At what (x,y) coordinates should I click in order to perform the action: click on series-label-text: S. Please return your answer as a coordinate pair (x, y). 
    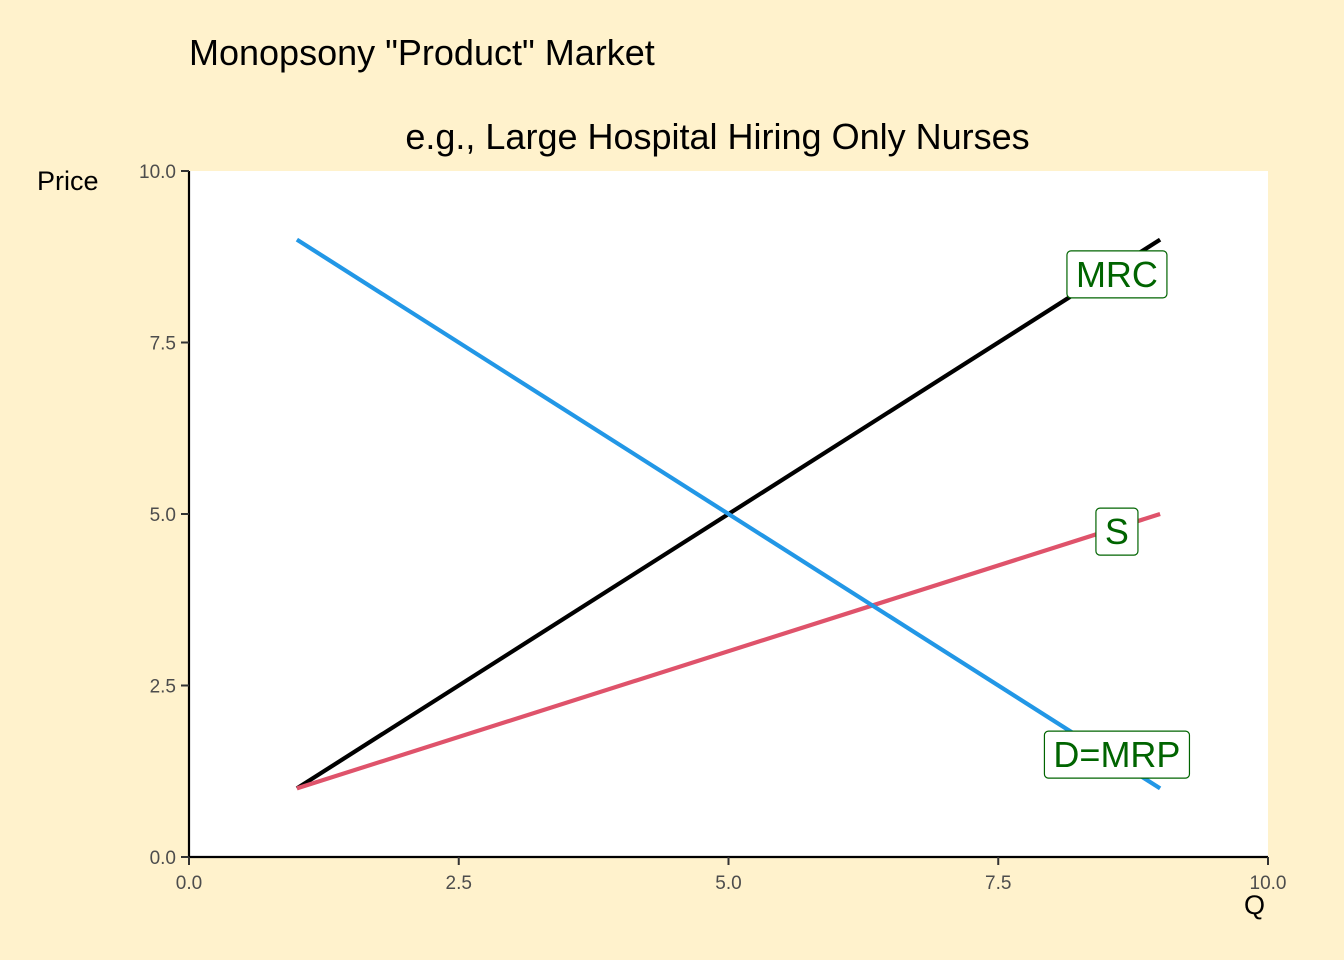
    Looking at the image, I should click on (1117, 531).